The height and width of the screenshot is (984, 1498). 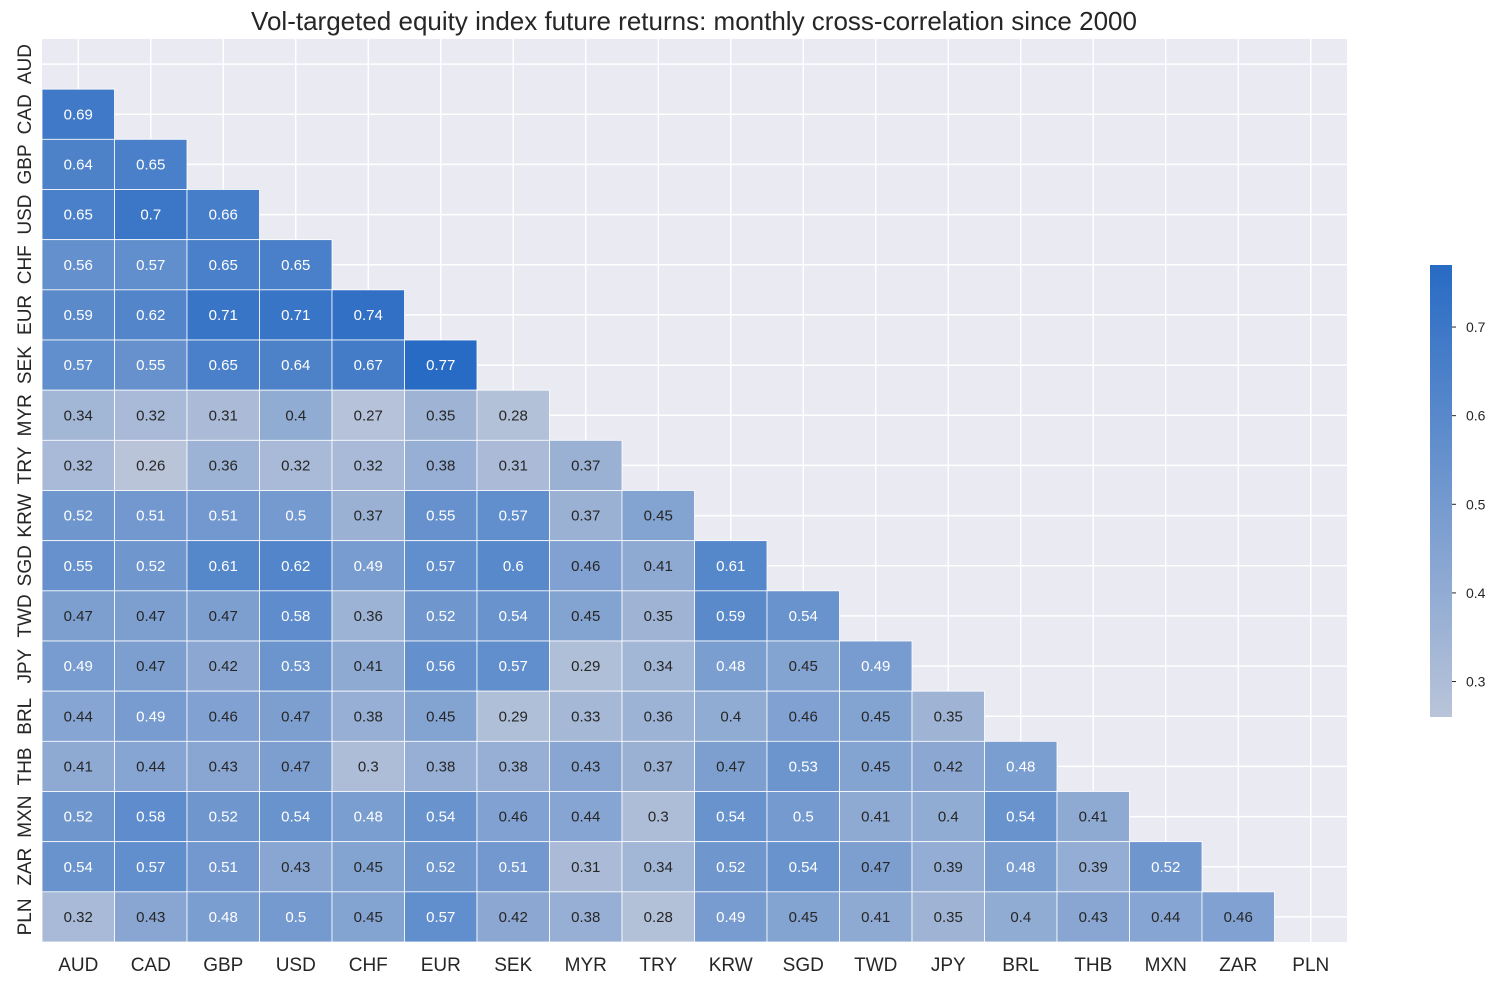 What do you see at coordinates (151, 917) in the screenshot?
I see `heatmap-cell-pln-cad` at bounding box center [151, 917].